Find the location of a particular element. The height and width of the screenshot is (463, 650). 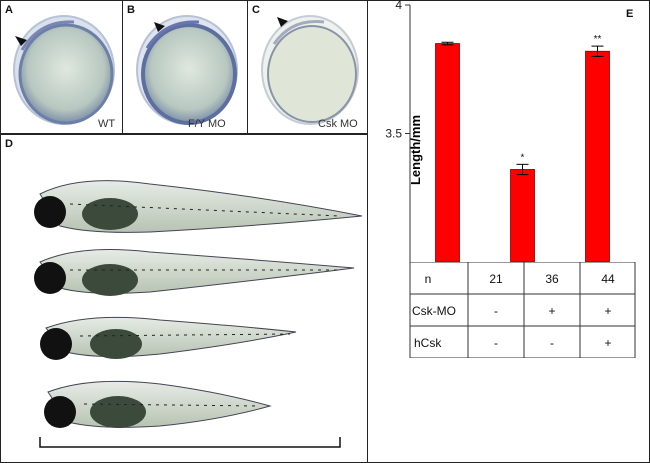

table-cell: 36 is located at coordinates (552, 279).